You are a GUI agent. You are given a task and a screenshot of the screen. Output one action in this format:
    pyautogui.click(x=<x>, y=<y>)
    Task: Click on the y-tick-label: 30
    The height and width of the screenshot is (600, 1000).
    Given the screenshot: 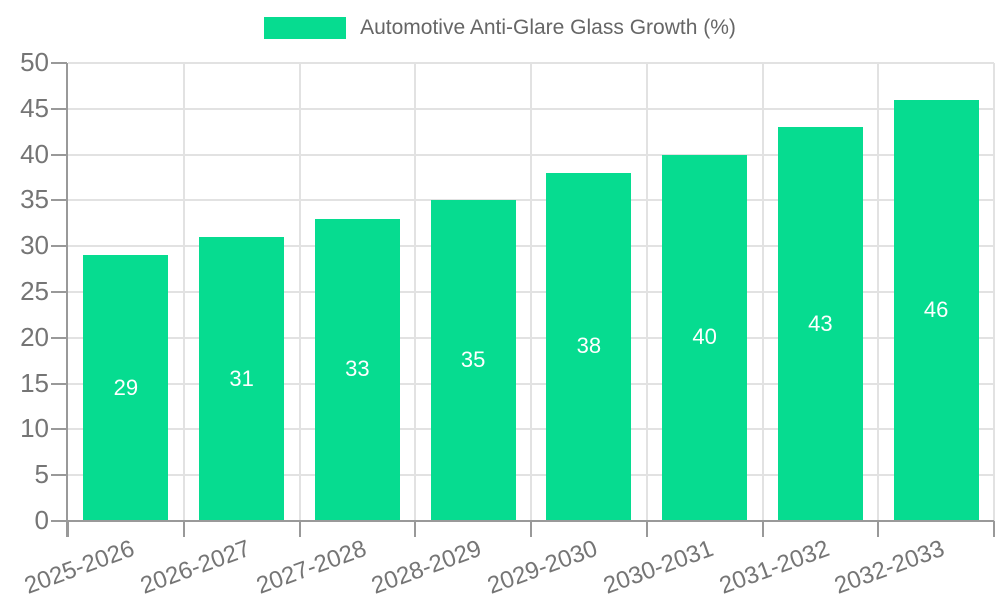 What is the action you would take?
    pyautogui.click(x=34, y=245)
    